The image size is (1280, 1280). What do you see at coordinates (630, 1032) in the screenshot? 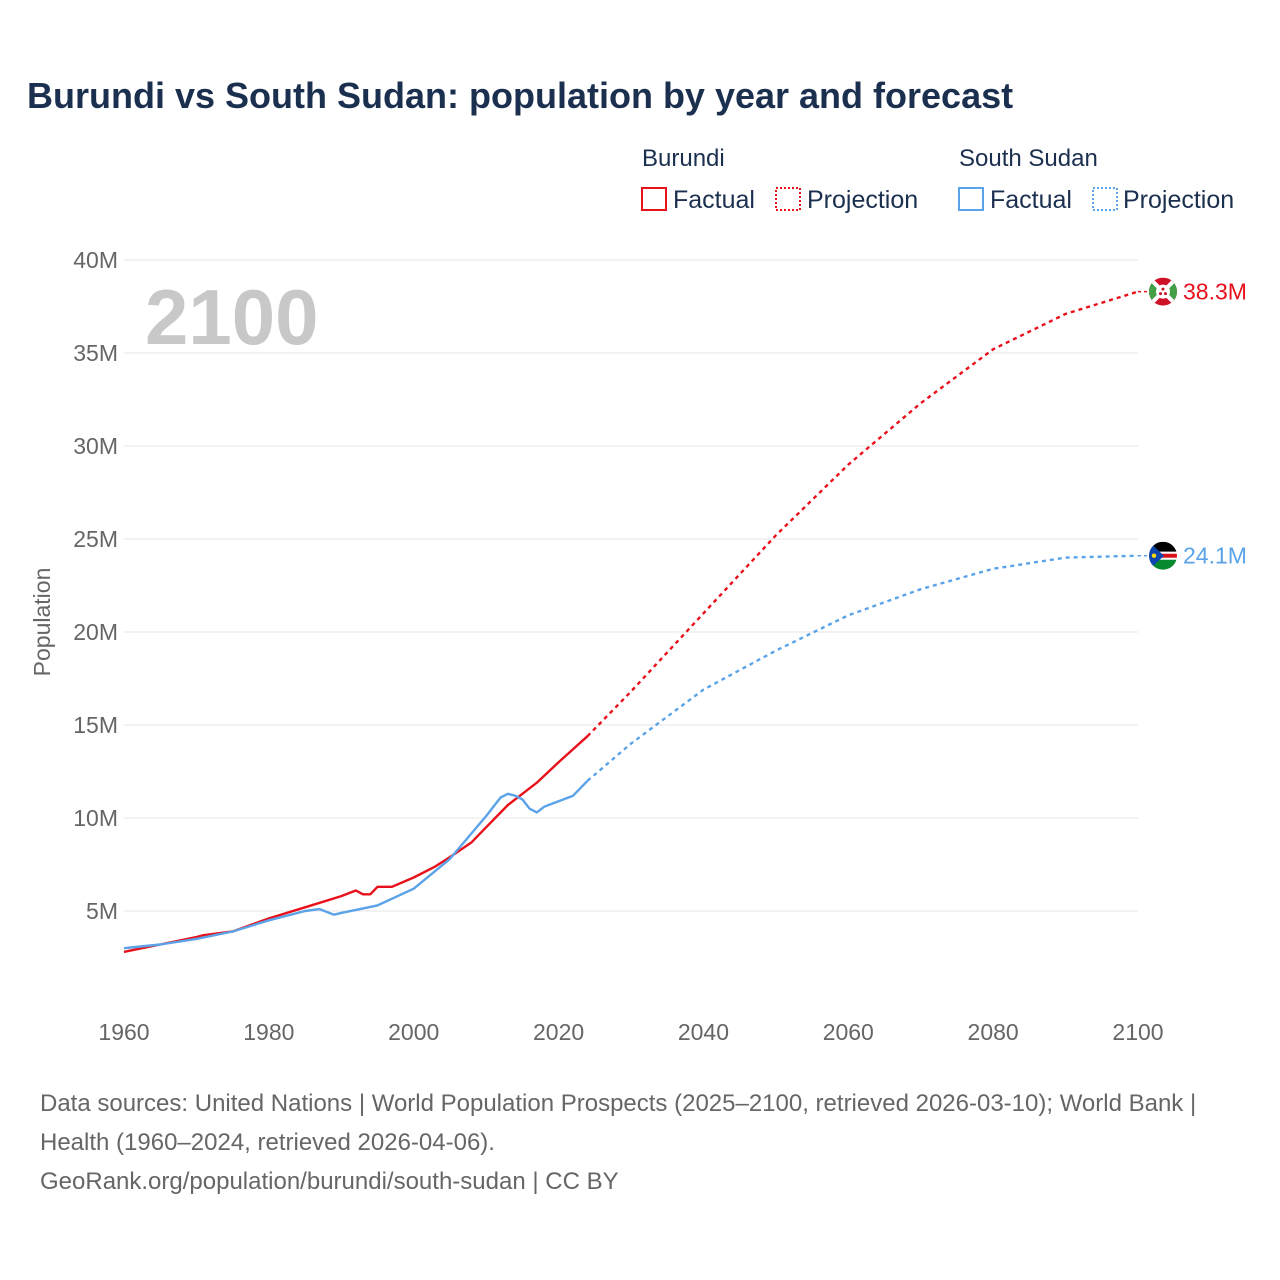
I see `x-axis-ticks: 1960 1980 2000 2020 2040 2060 2080 2100` at bounding box center [630, 1032].